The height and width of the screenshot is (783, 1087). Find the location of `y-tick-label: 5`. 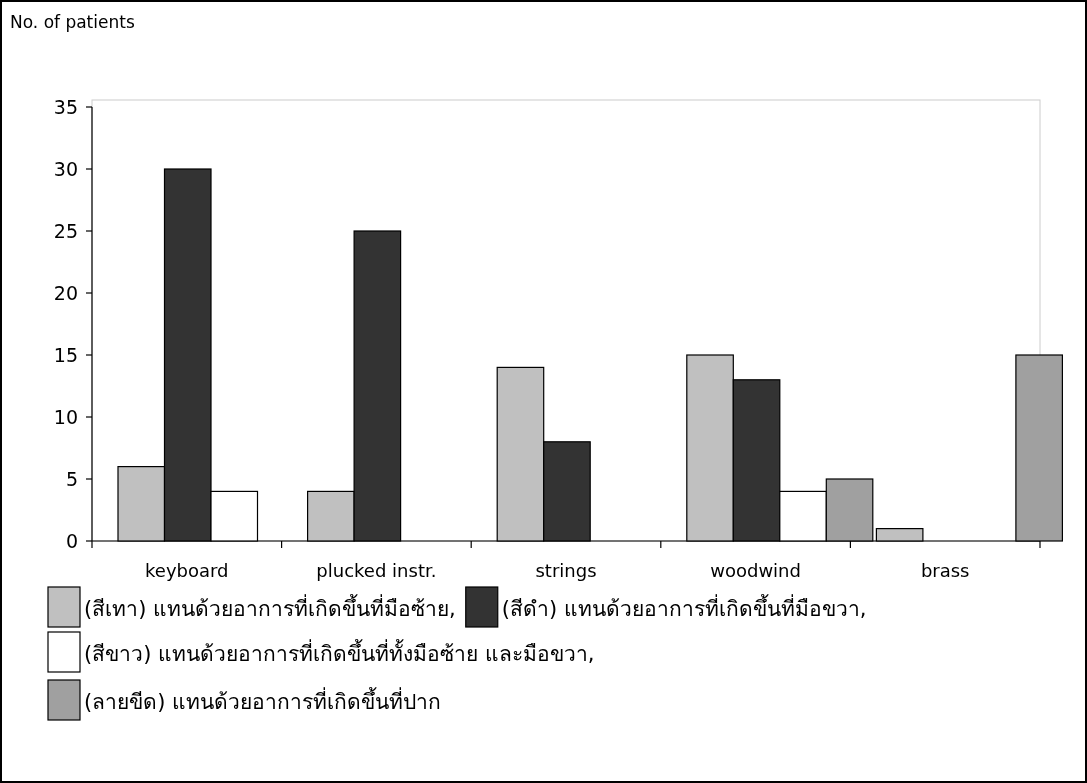

y-tick-label: 5 is located at coordinates (71, 479).